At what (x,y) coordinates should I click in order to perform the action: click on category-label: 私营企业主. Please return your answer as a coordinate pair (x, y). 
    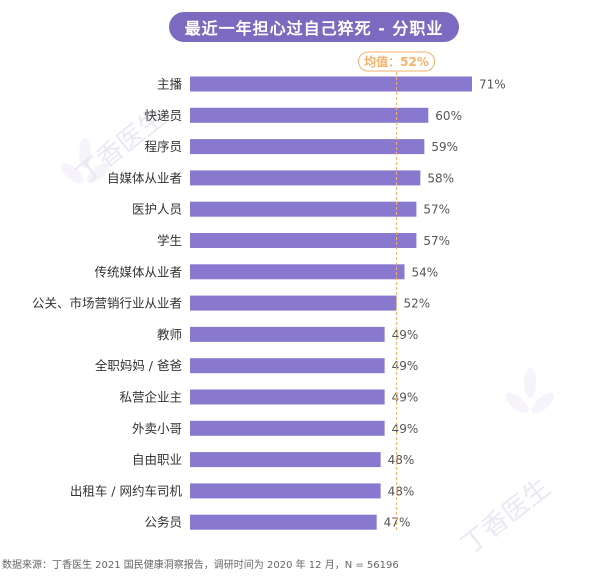
    Looking at the image, I should click on (150, 397).